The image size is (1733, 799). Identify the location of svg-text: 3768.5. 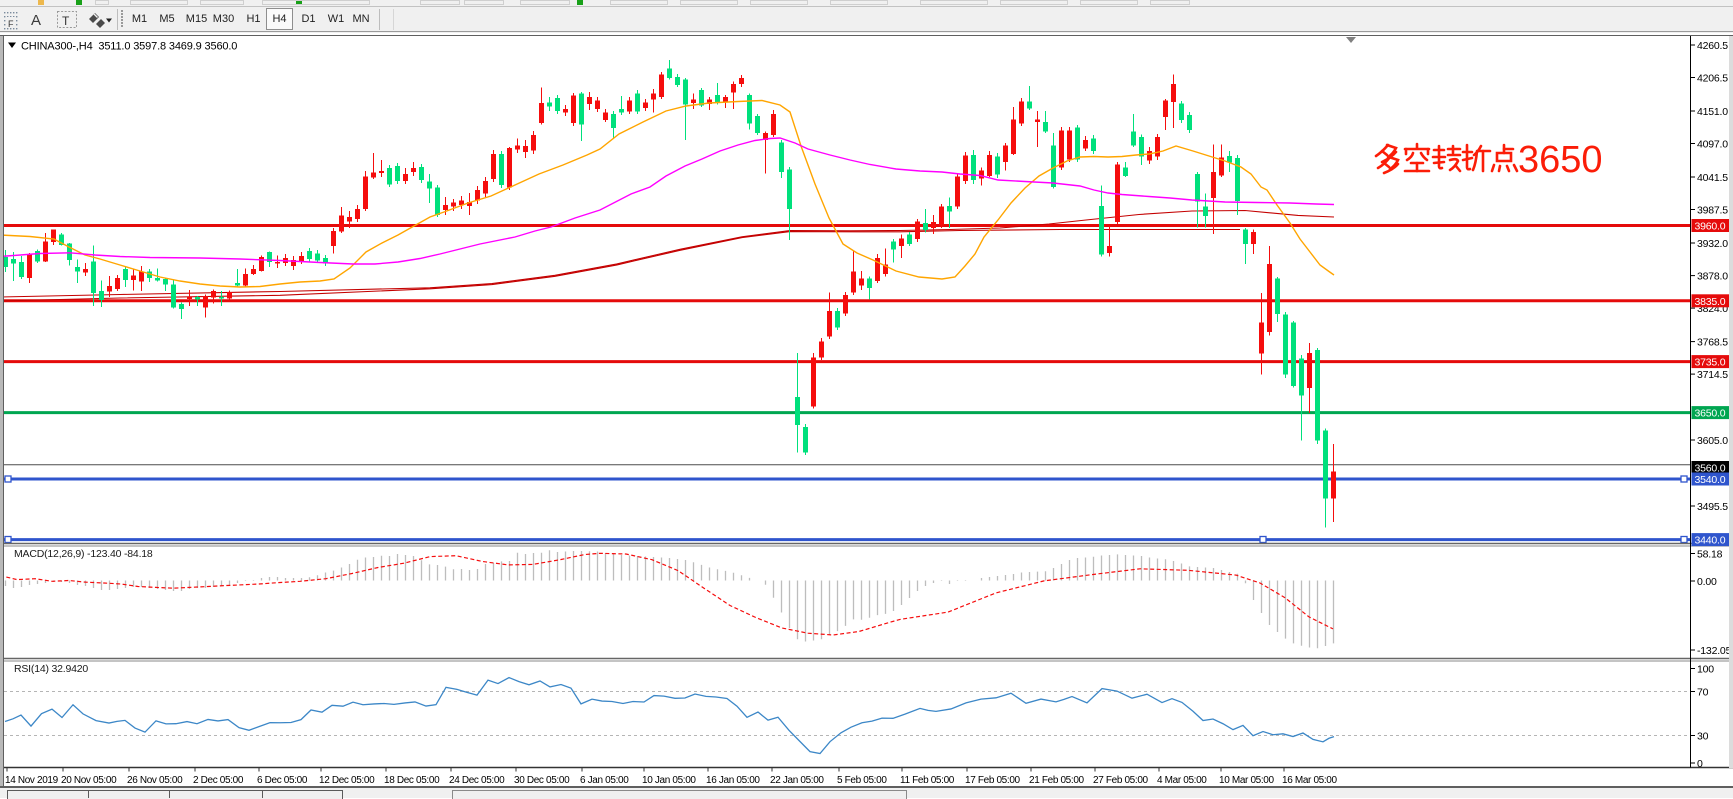
(1712, 343).